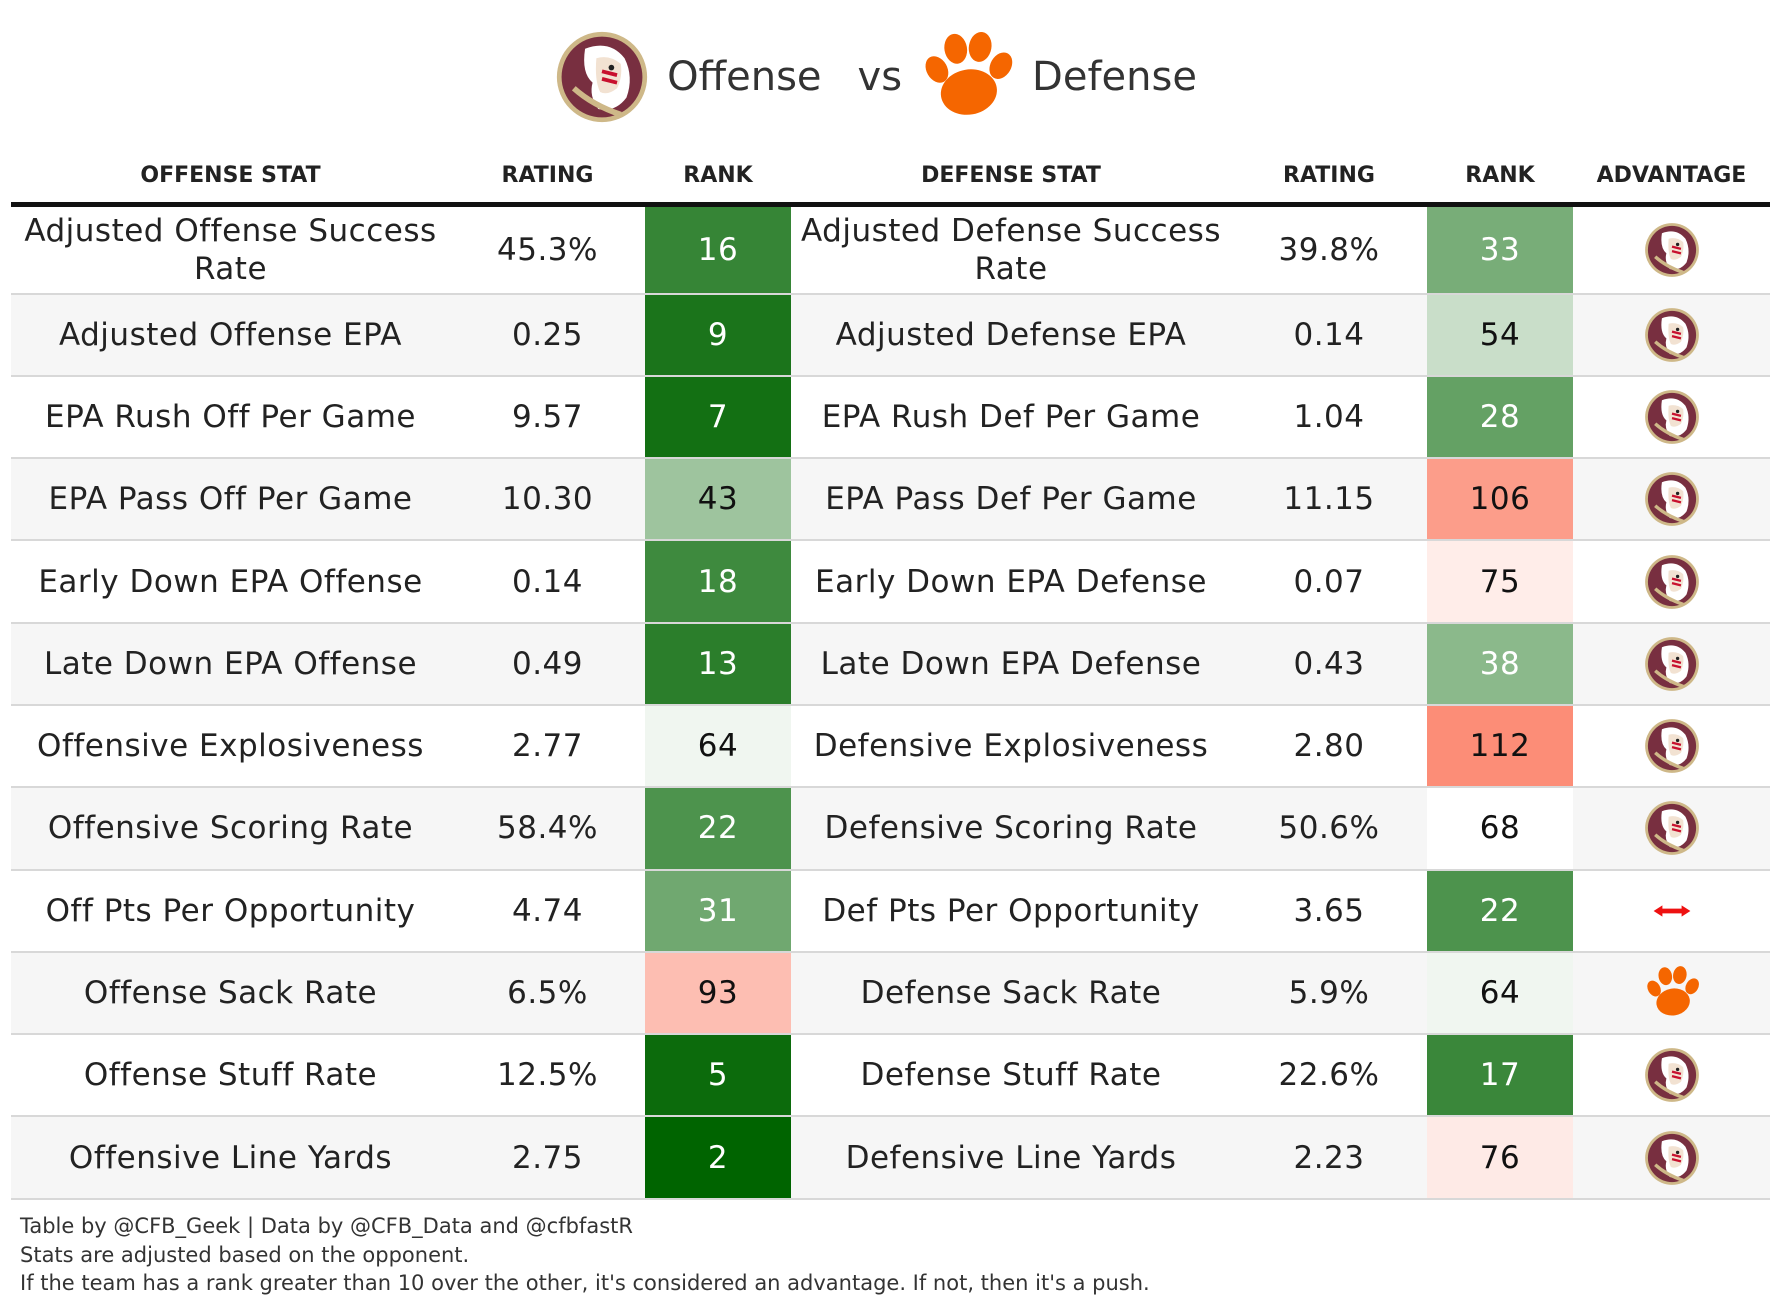 The image size is (1770, 1312). I want to click on offense-rating: 12.5%, so click(547, 1076).